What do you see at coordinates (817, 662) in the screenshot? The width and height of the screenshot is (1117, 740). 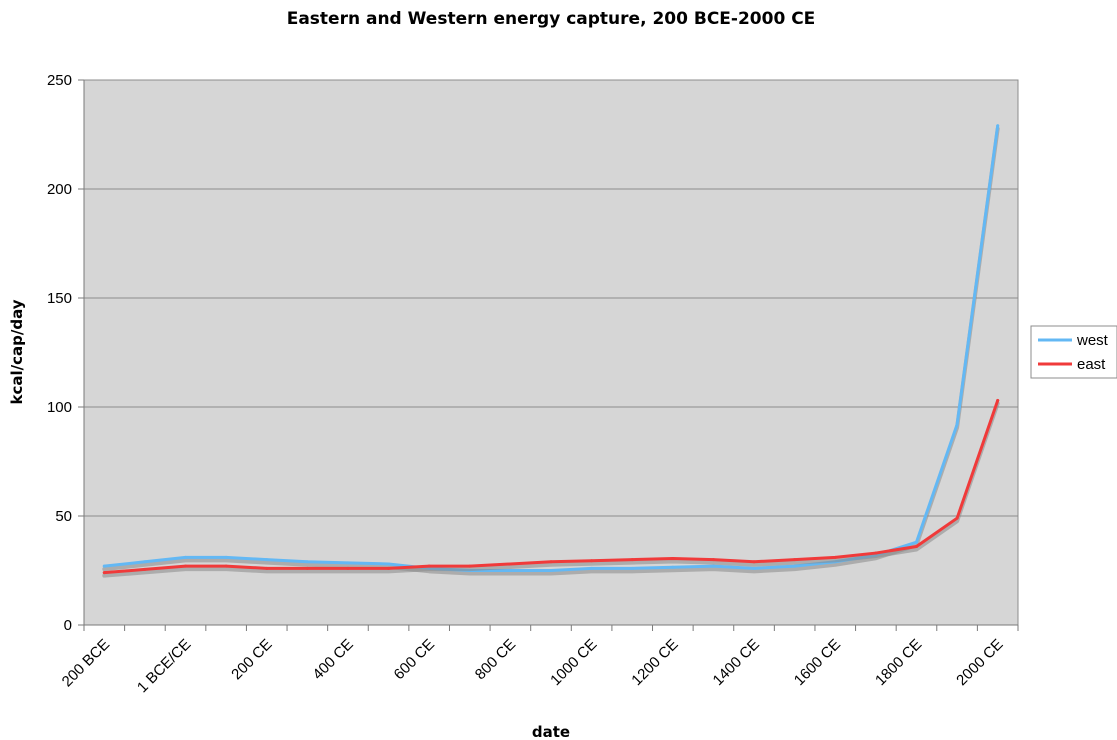 I see `x-tick-label: 1600 CE` at bounding box center [817, 662].